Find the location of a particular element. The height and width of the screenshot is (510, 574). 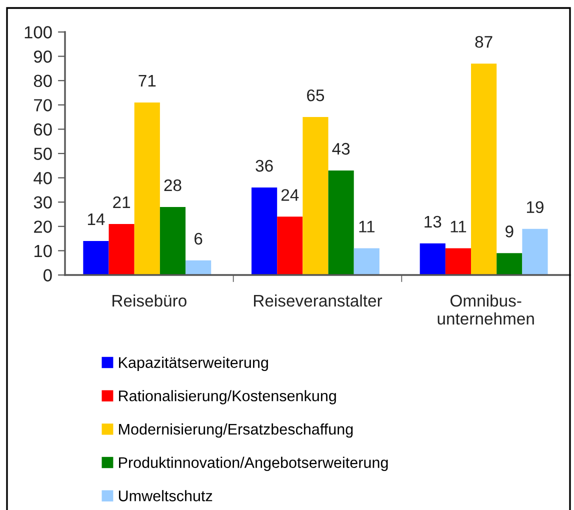

y-tick-label: 80 is located at coordinates (43, 81).